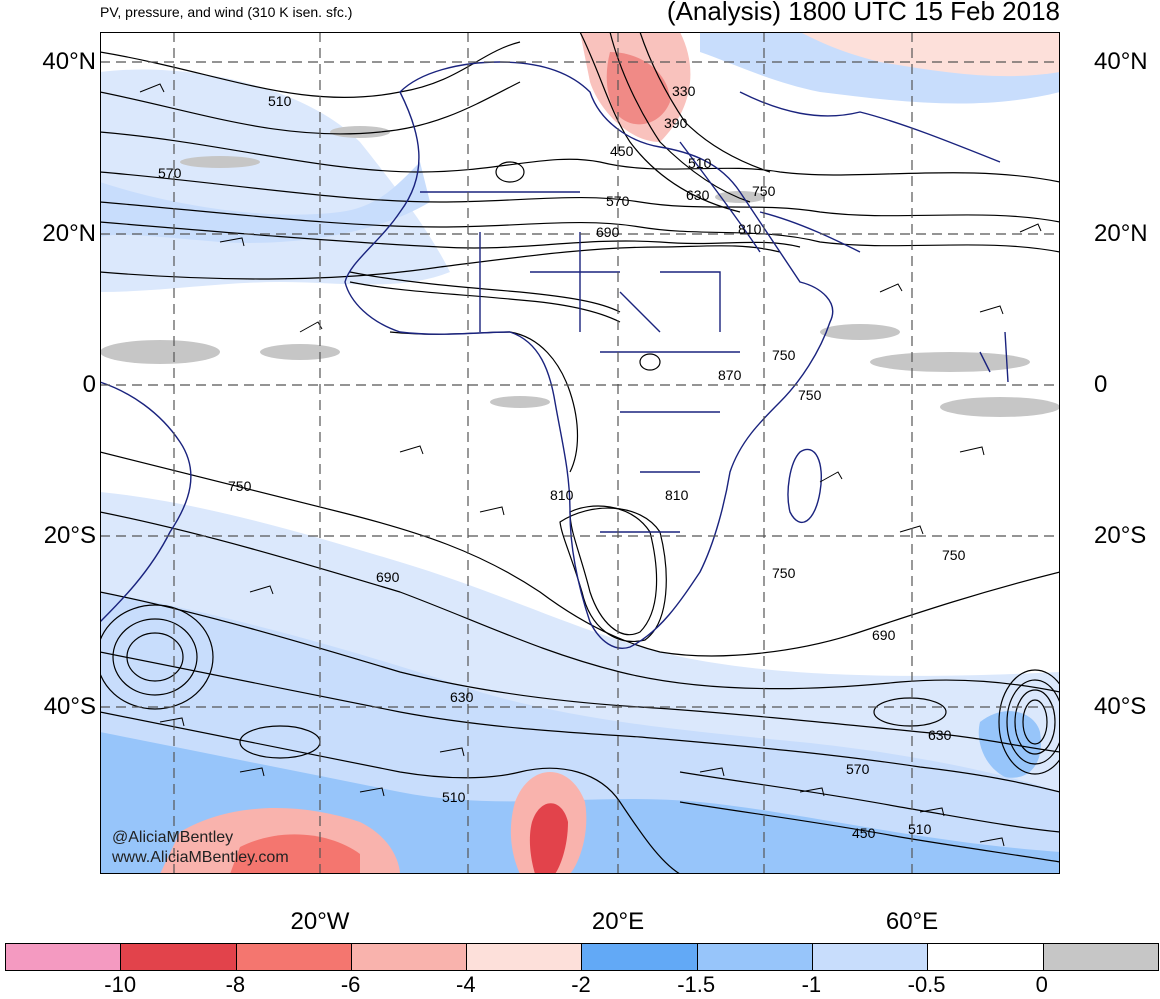 The height and width of the screenshot is (999, 1160). What do you see at coordinates (1121, 61) in the screenshot?
I see `lat-label-right: 40°N` at bounding box center [1121, 61].